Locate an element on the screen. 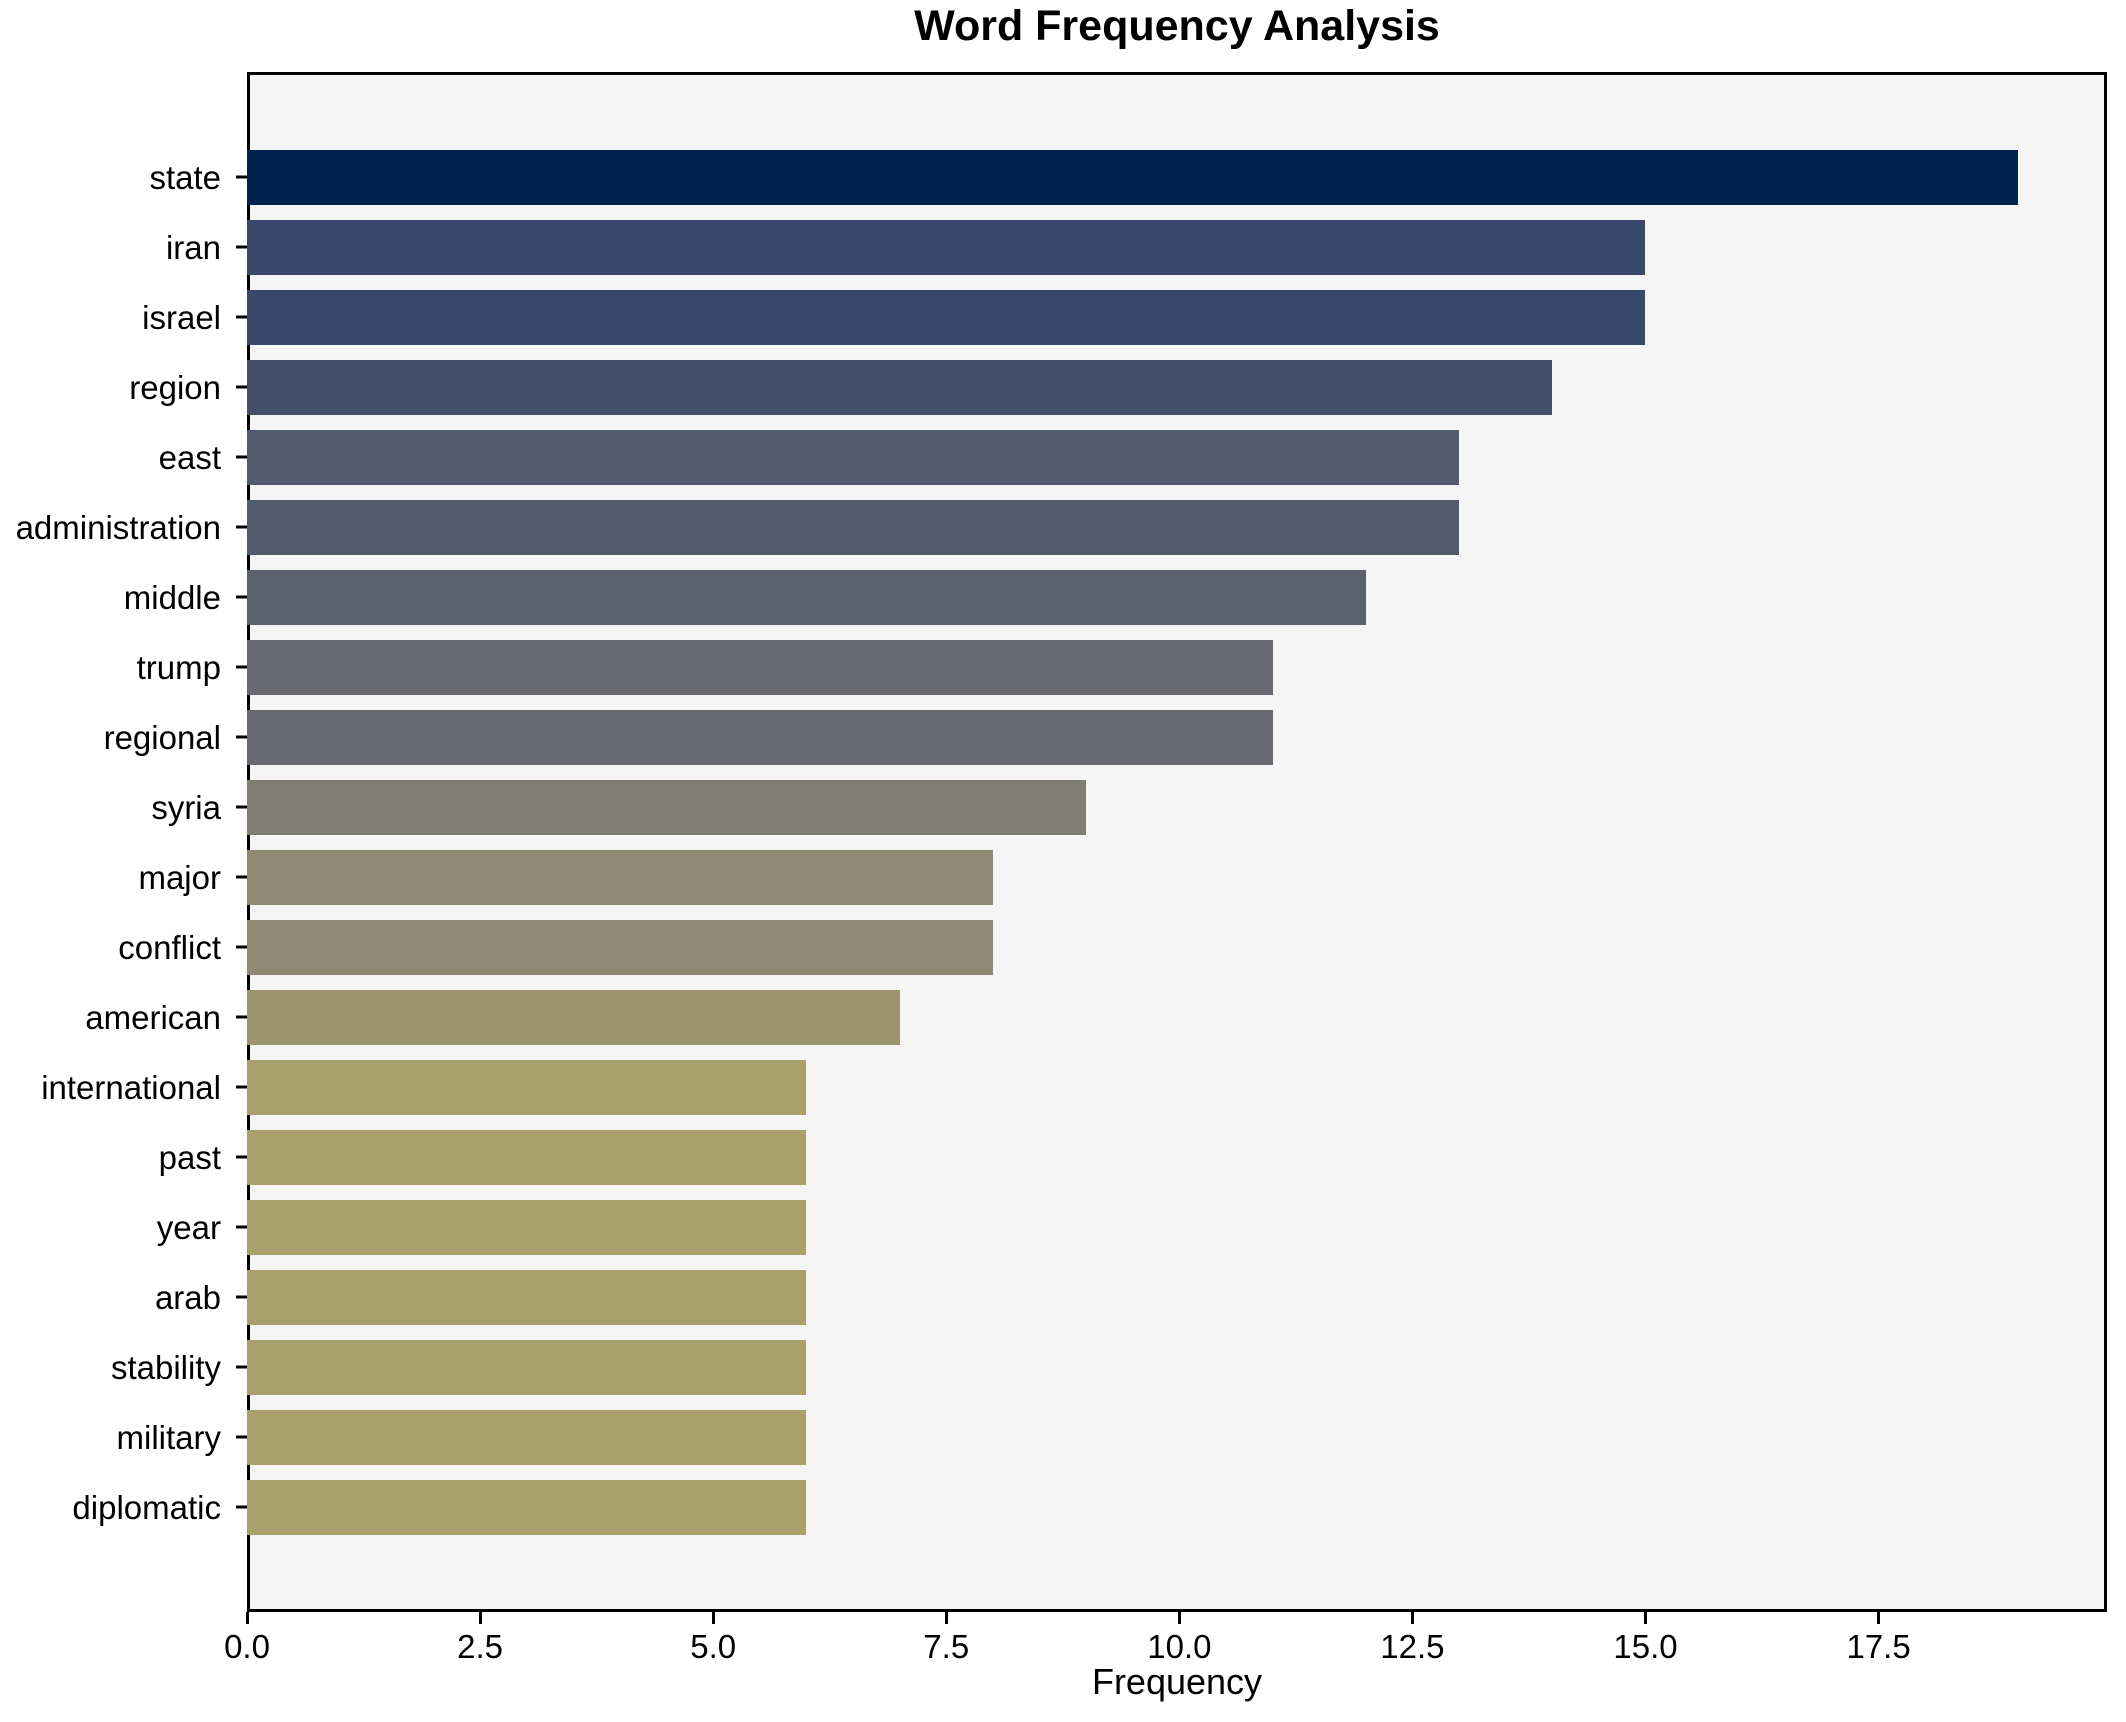 This screenshot has width=2126, height=1722. bar-administration is located at coordinates (853, 527).